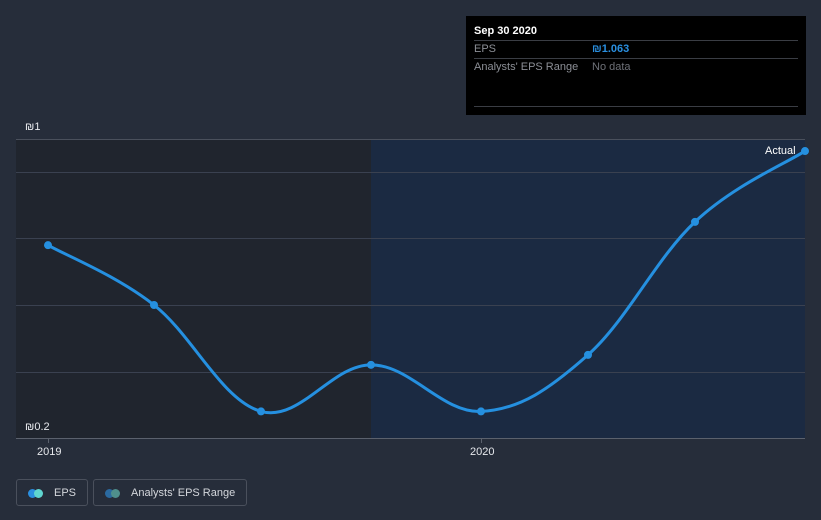 This screenshot has width=821, height=520. Describe the element at coordinates (37, 427) in the screenshot. I see `y-axis-bottom-label: ₪0.2` at that location.